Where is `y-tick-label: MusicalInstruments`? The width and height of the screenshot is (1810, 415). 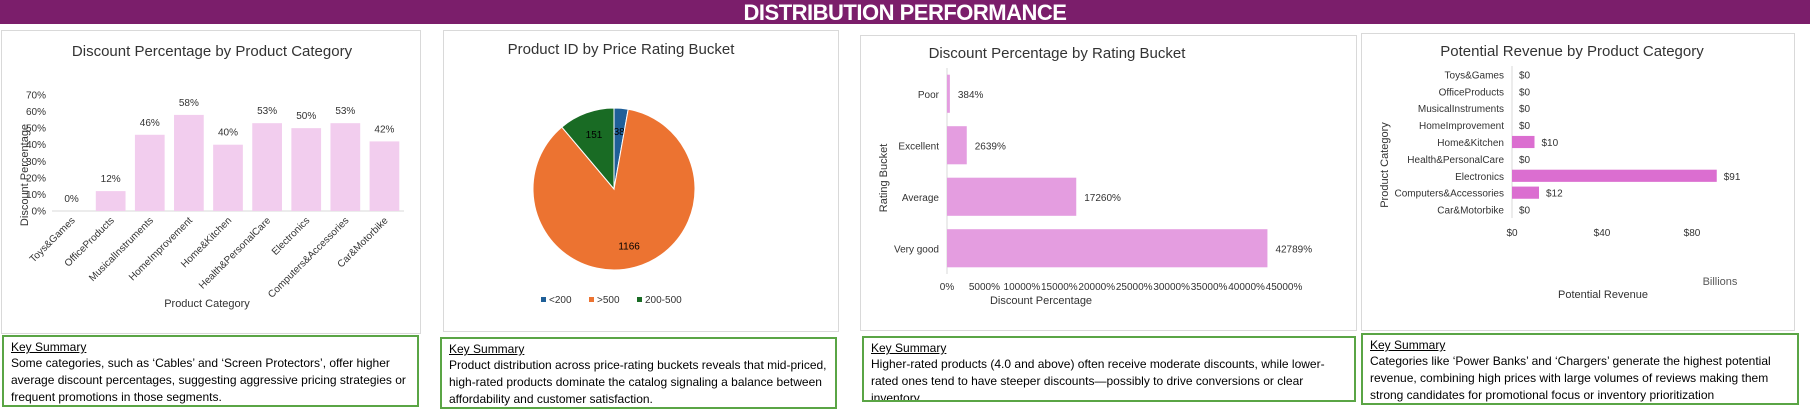 y-tick-label: MusicalInstruments is located at coordinates (1461, 109).